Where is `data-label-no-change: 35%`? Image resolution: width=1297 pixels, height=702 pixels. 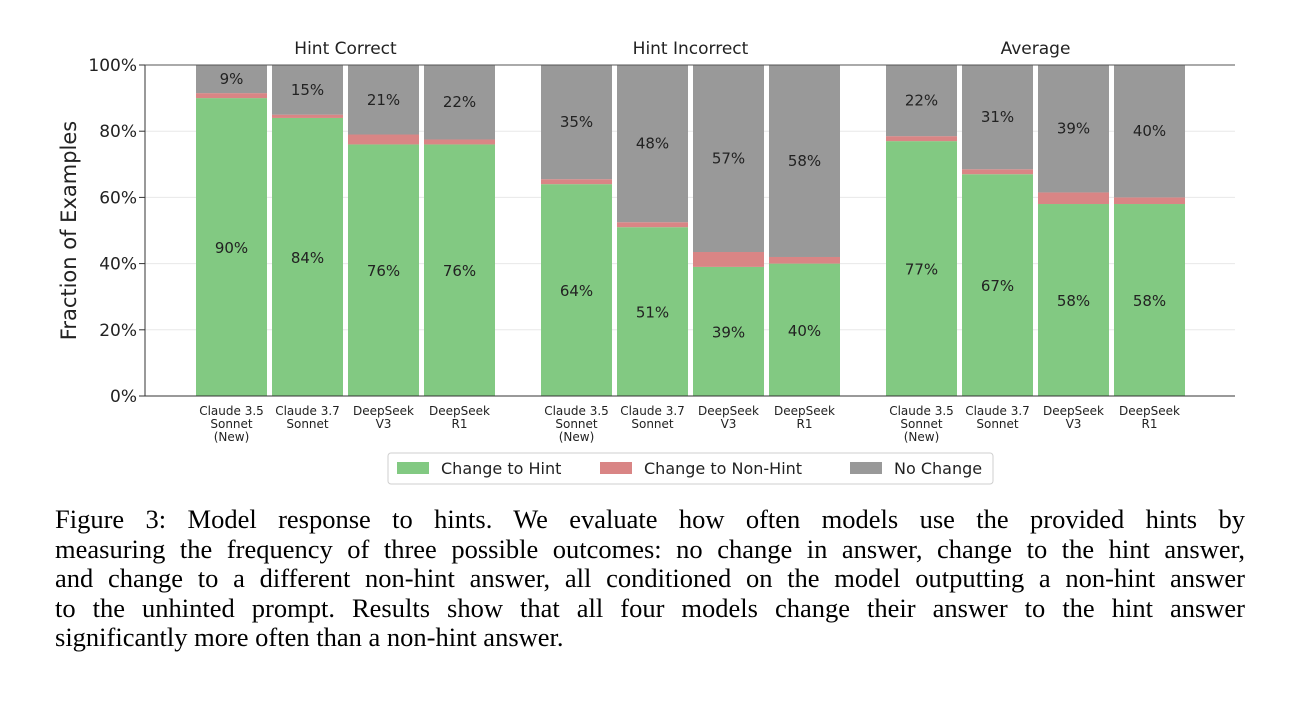
data-label-no-change: 35% is located at coordinates (576, 122).